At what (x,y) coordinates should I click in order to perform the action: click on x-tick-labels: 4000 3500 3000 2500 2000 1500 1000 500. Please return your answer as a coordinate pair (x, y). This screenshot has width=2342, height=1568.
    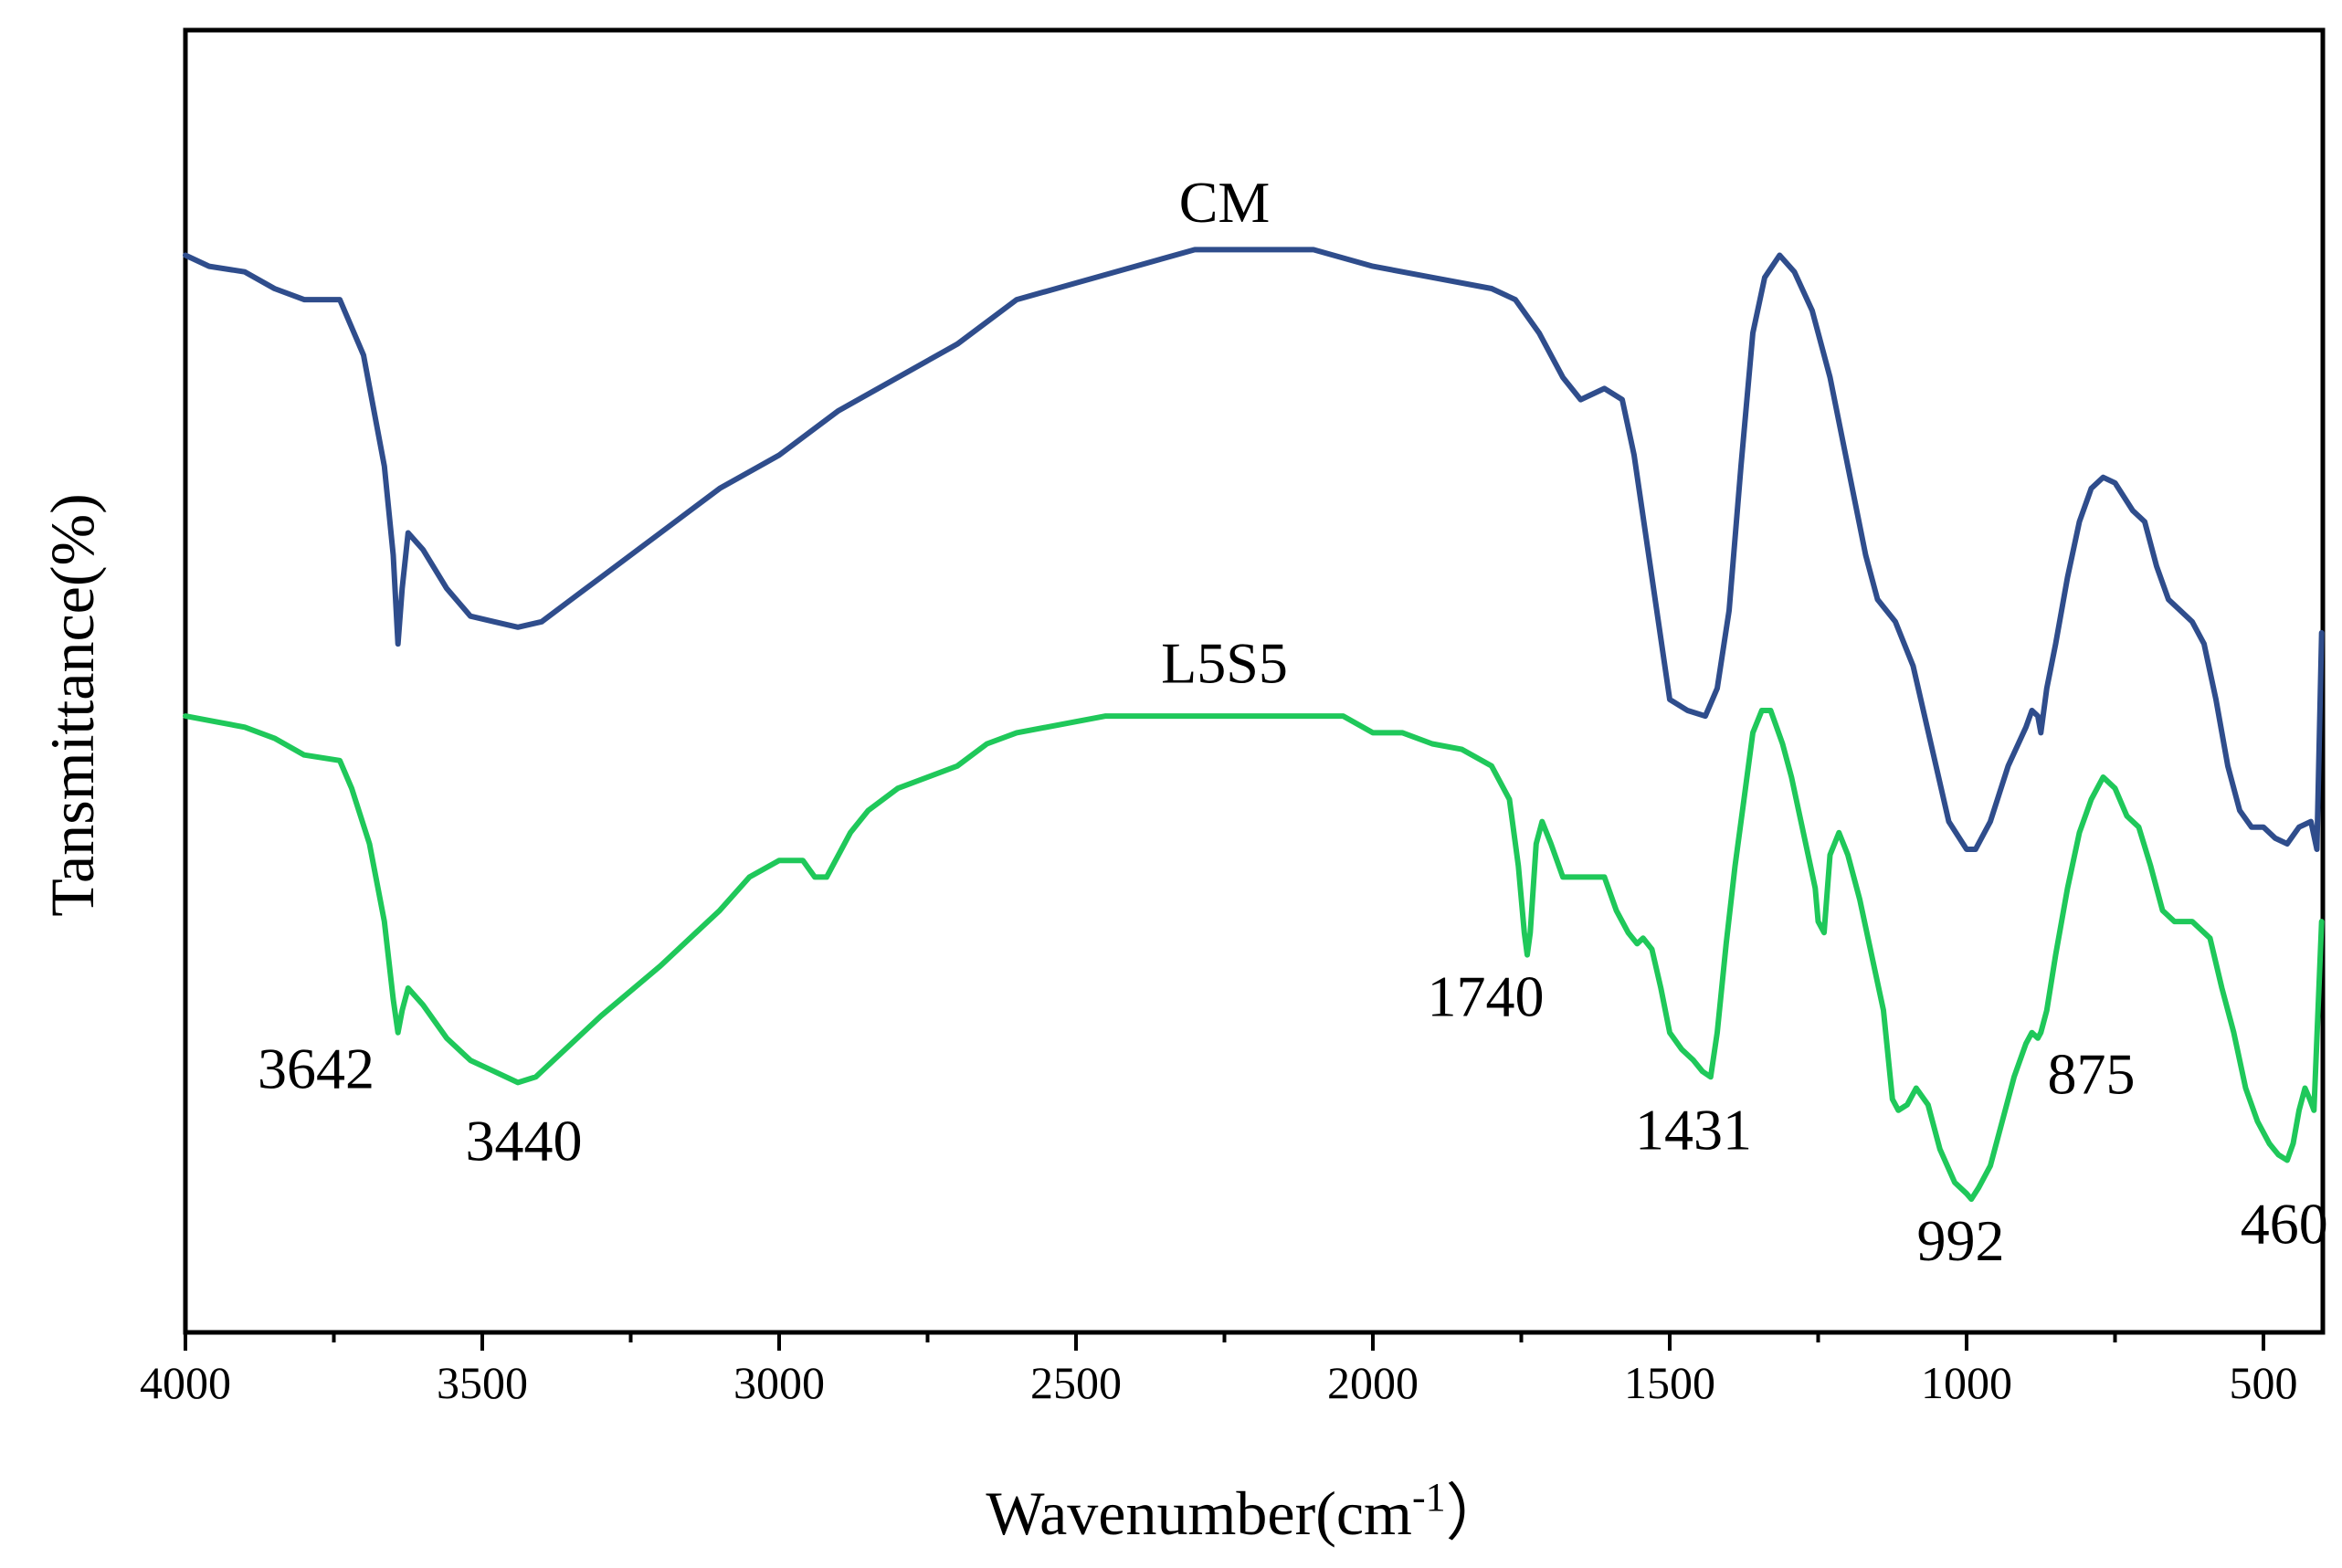
    Looking at the image, I should click on (1219, 1382).